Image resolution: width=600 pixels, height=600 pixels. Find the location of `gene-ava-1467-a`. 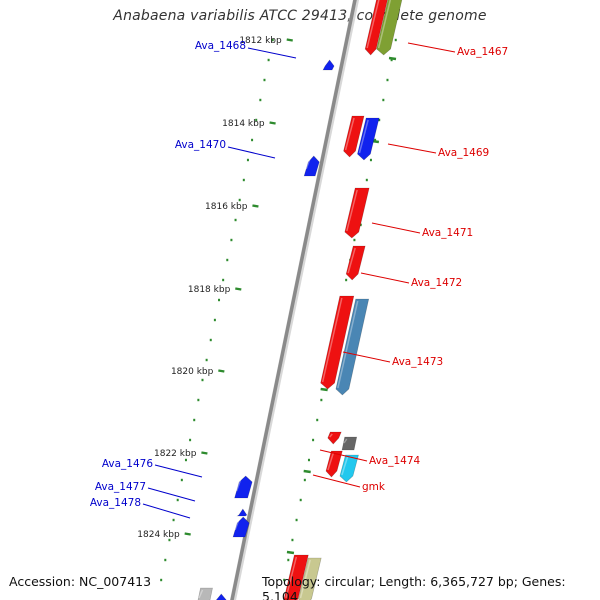

gene-ava-1467-a is located at coordinates (376, 28).